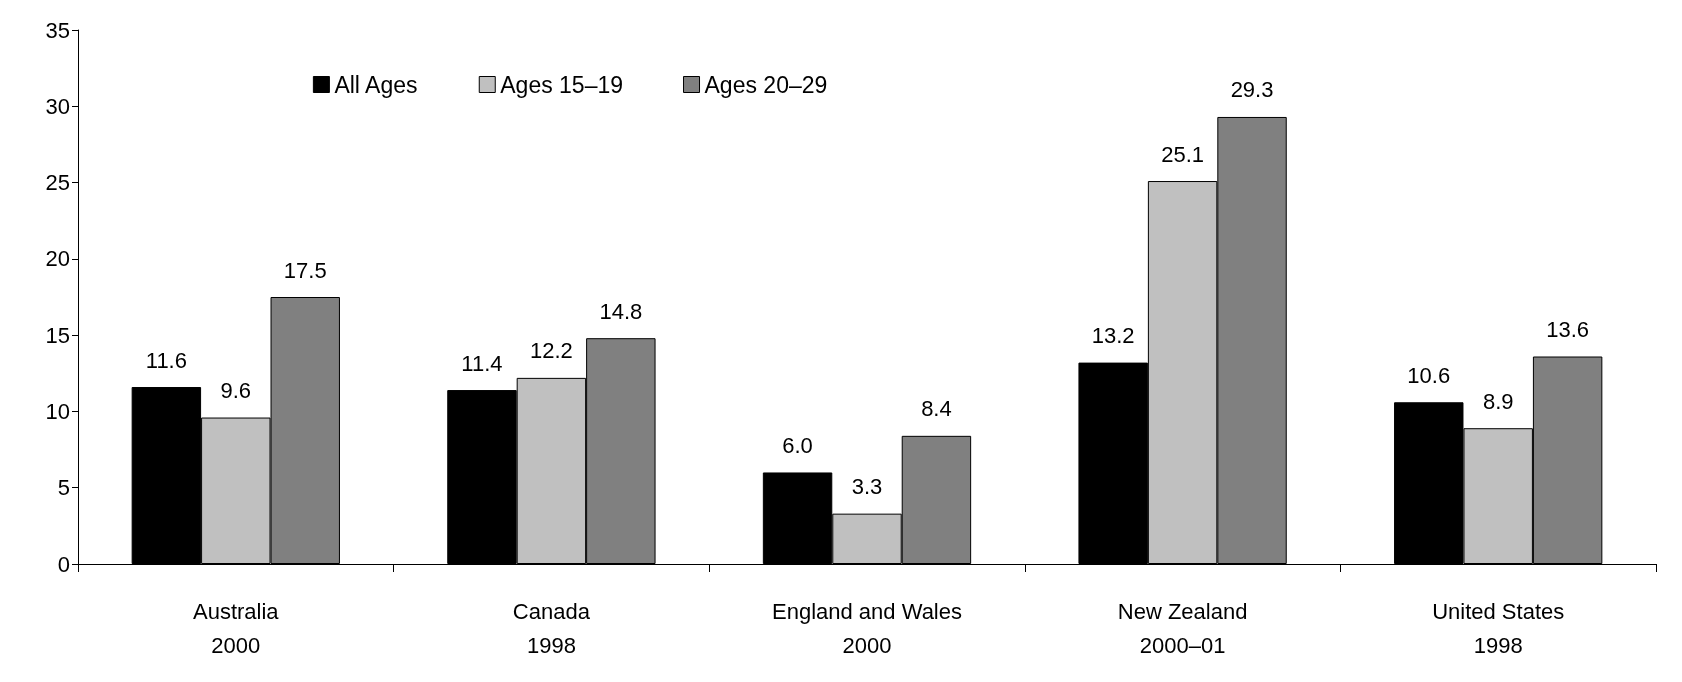 This screenshot has height=682, width=1682. I want to click on legend-label: Ages 20–29, so click(766, 84).